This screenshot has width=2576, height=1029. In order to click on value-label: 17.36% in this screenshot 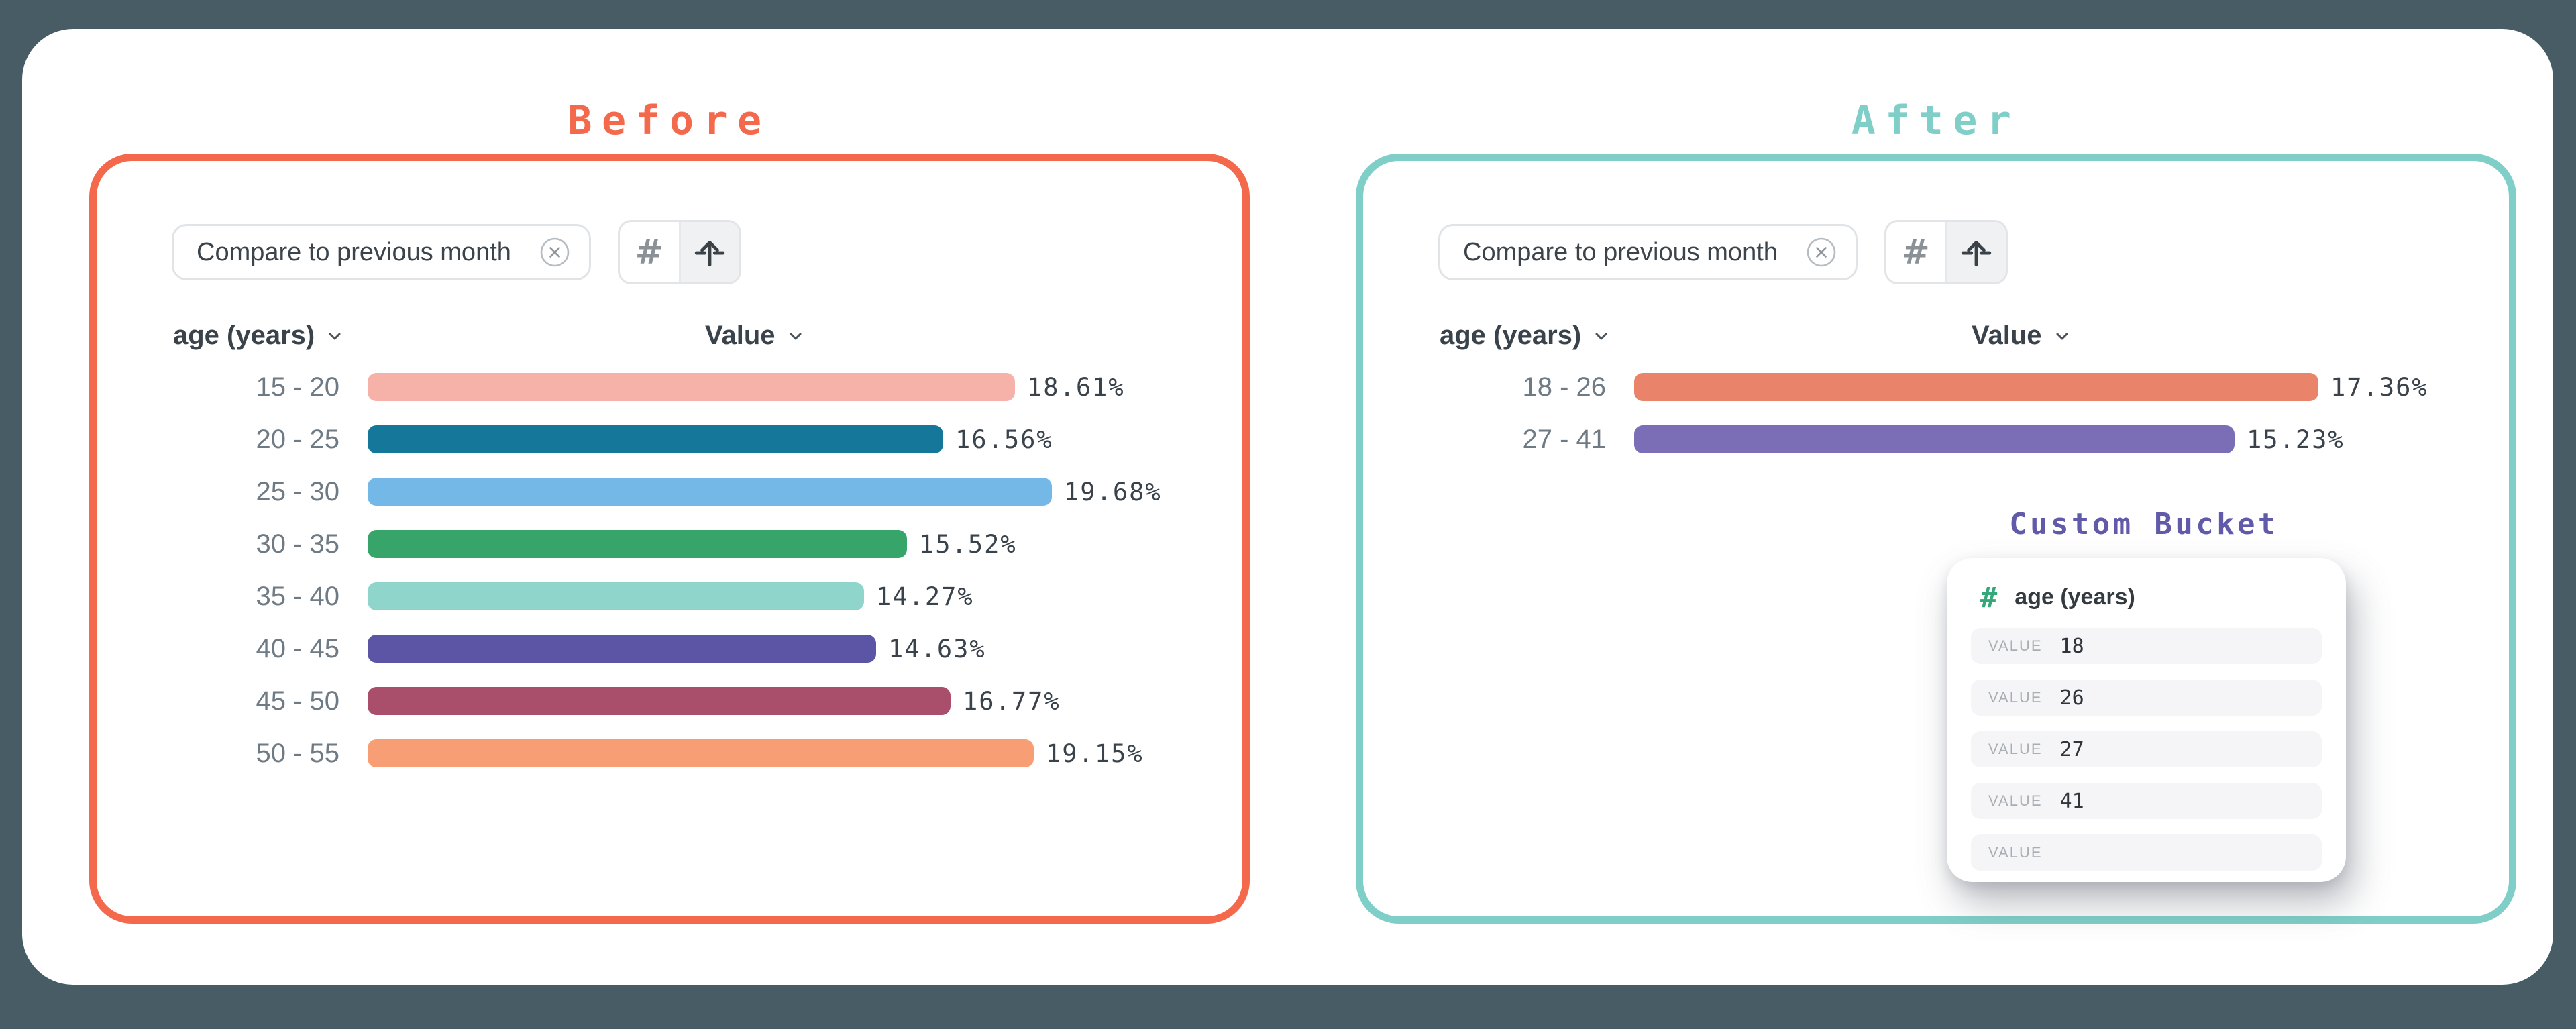, I will do `click(2379, 387)`.